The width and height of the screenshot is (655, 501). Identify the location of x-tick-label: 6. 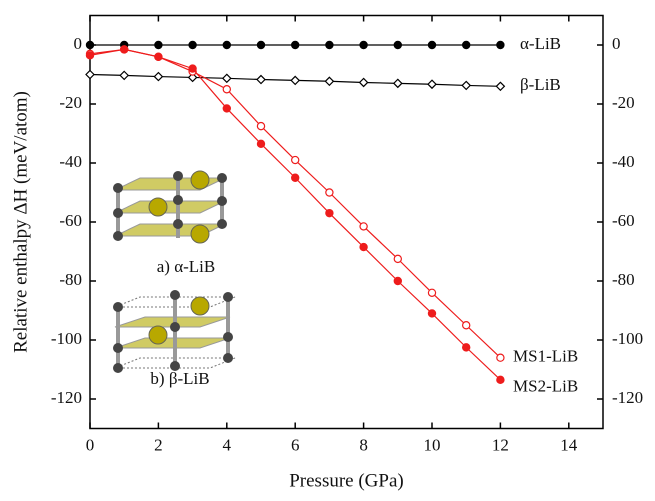
(295, 444).